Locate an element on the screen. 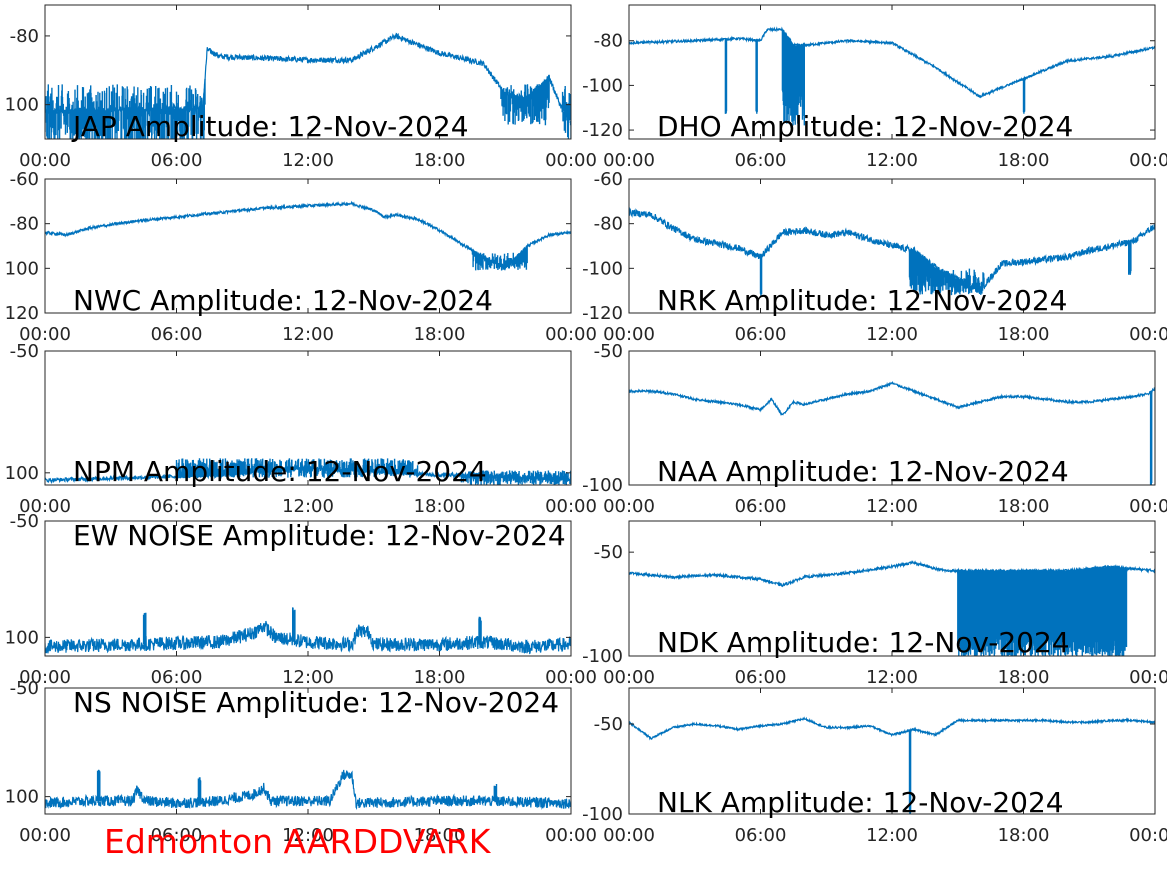  panel-title: NAA Amplitude: 12-Nov-2024 is located at coordinates (863, 471).